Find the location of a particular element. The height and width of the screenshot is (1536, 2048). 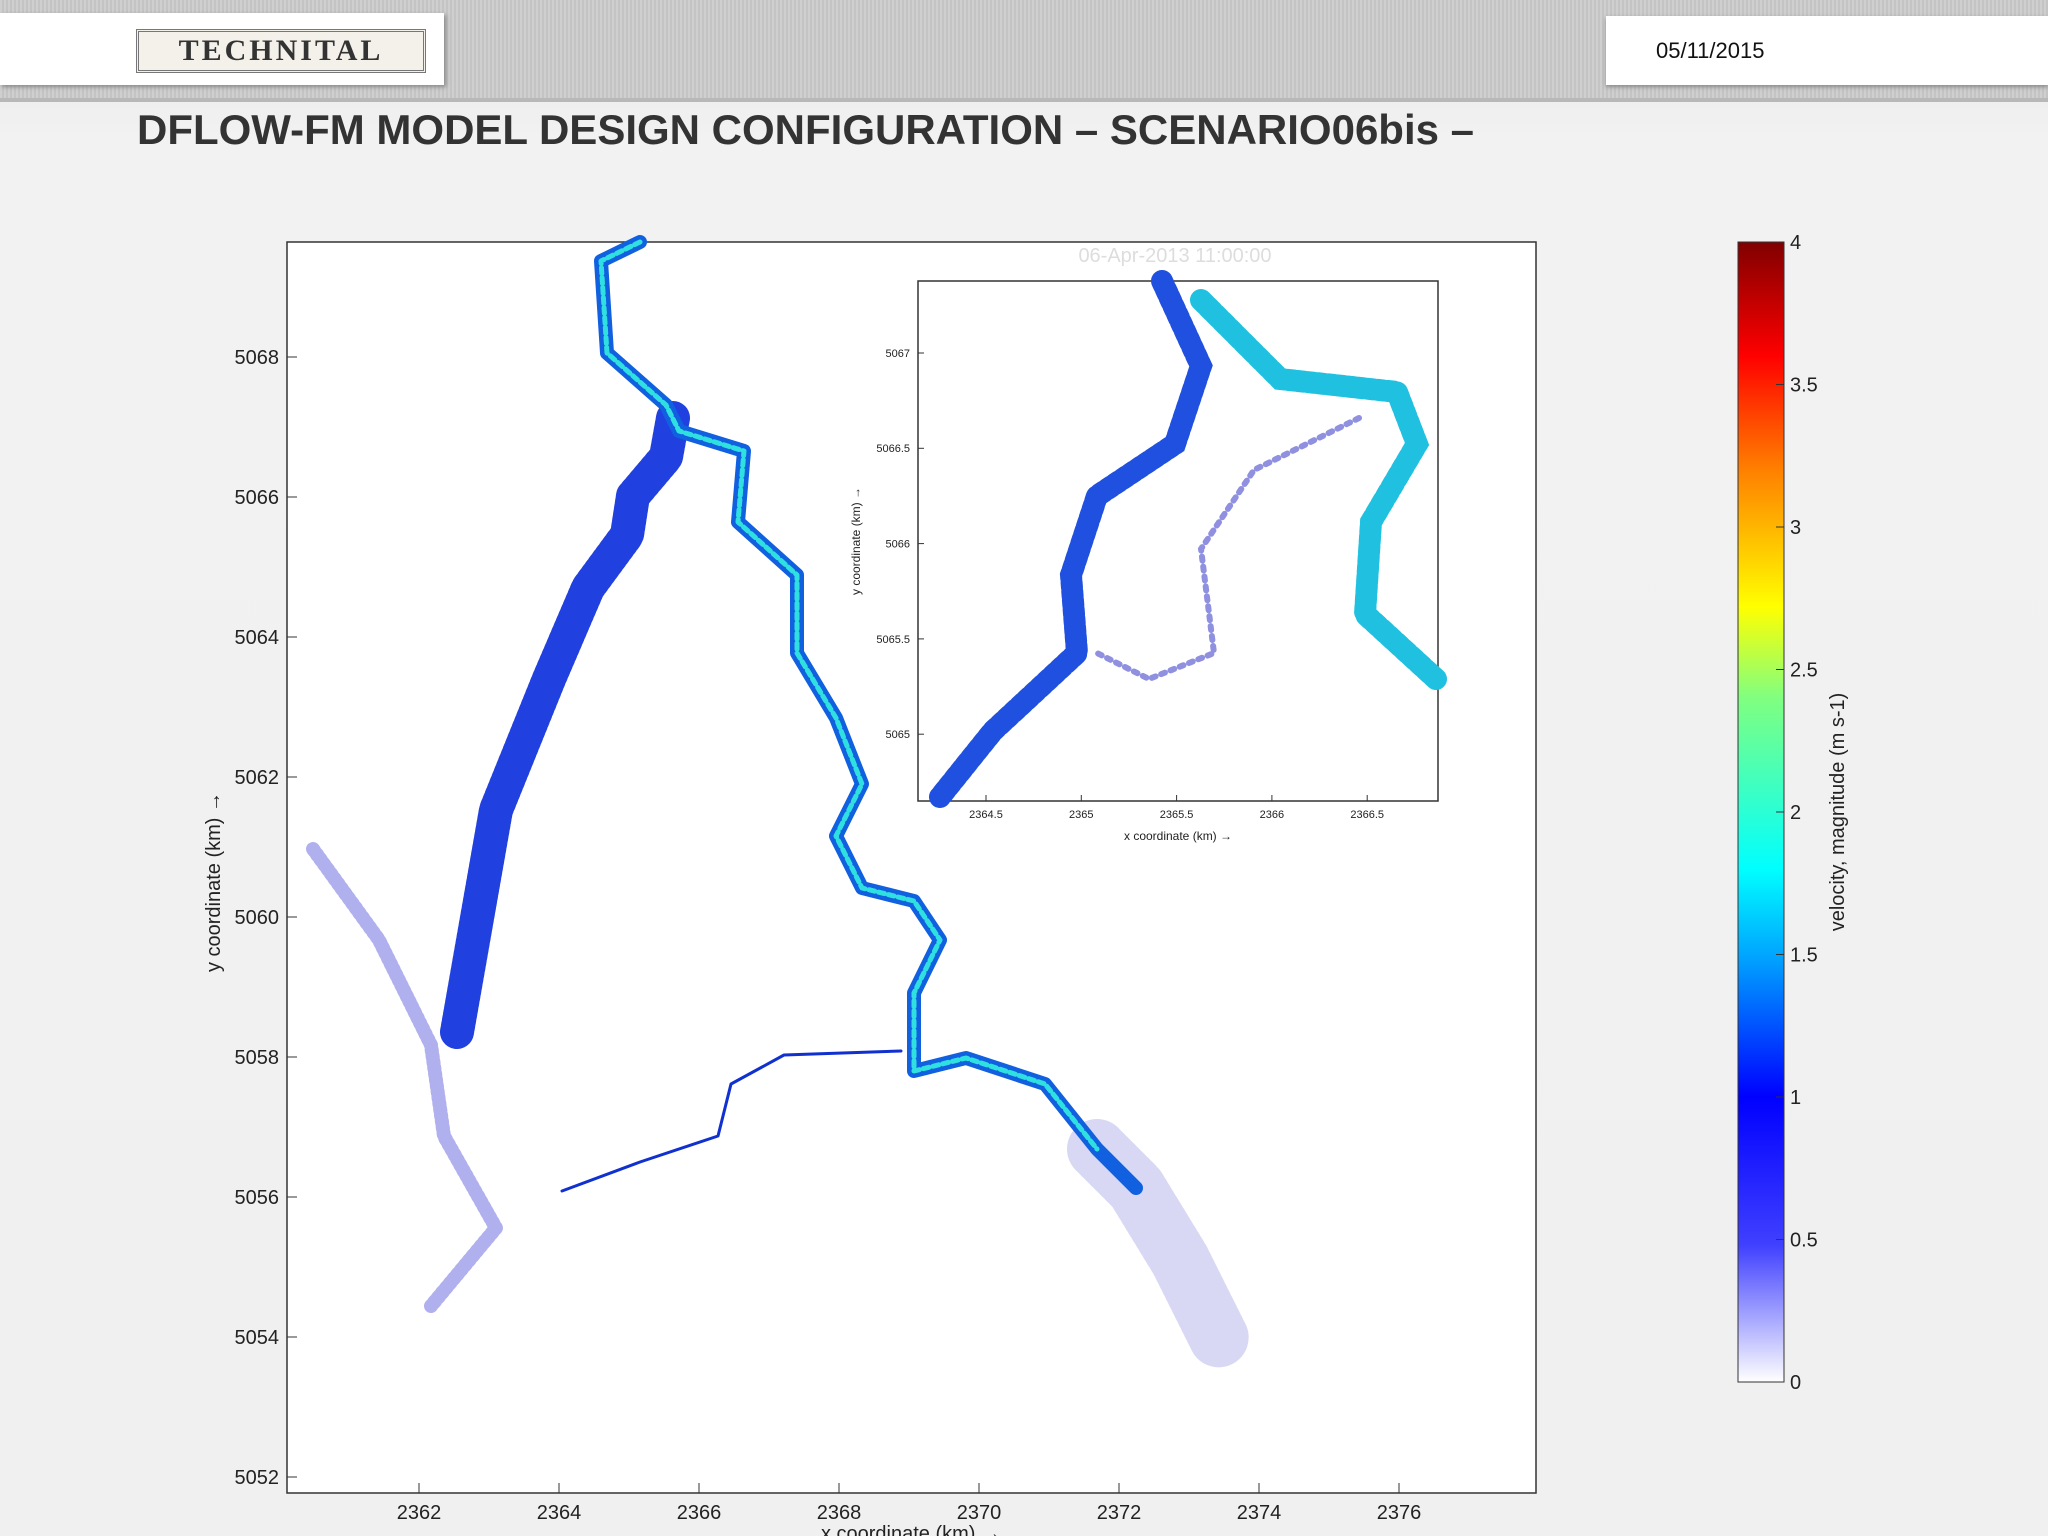

colorbar-tick-label: 4 is located at coordinates (1795, 243).